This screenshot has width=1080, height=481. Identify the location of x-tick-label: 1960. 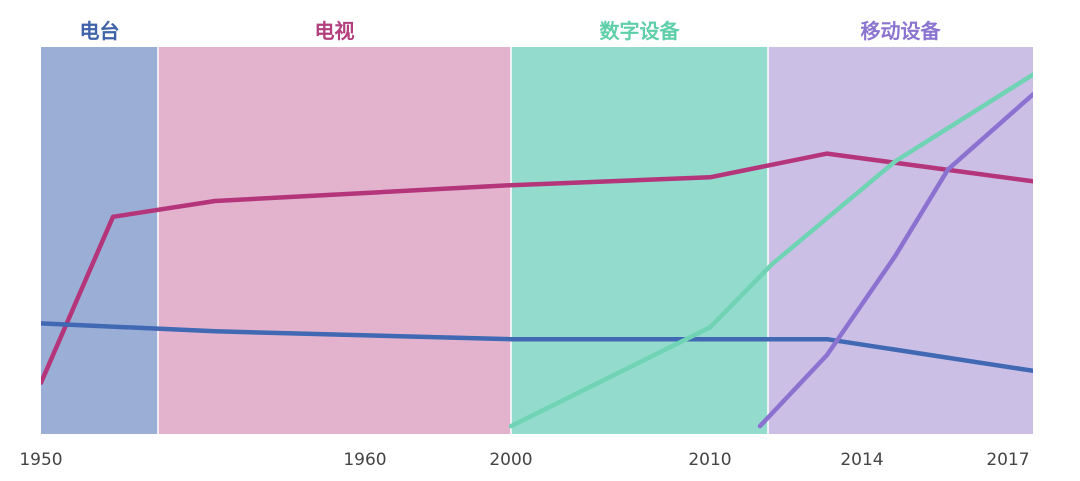
(364, 460).